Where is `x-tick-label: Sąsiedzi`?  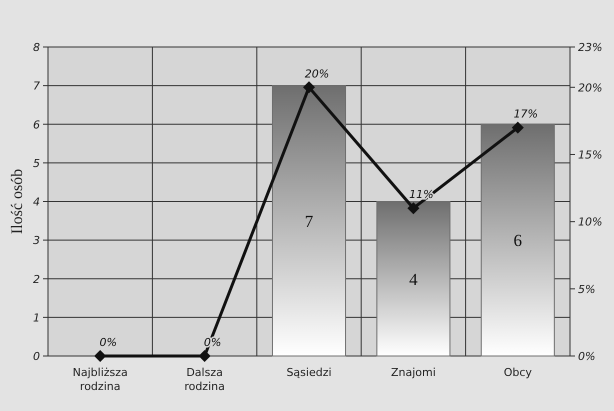
x-tick-label: Sąsiedzi is located at coordinates (309, 372).